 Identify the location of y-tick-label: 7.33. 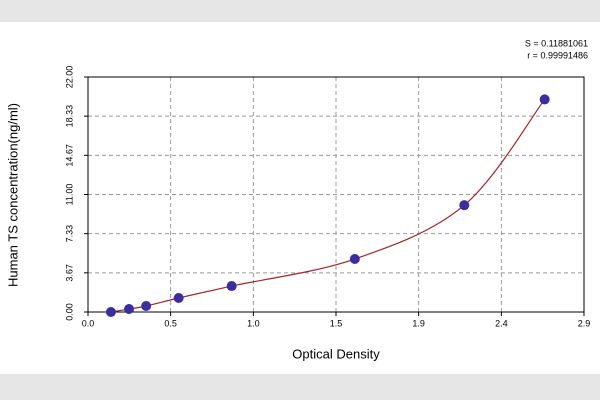
(69, 234).